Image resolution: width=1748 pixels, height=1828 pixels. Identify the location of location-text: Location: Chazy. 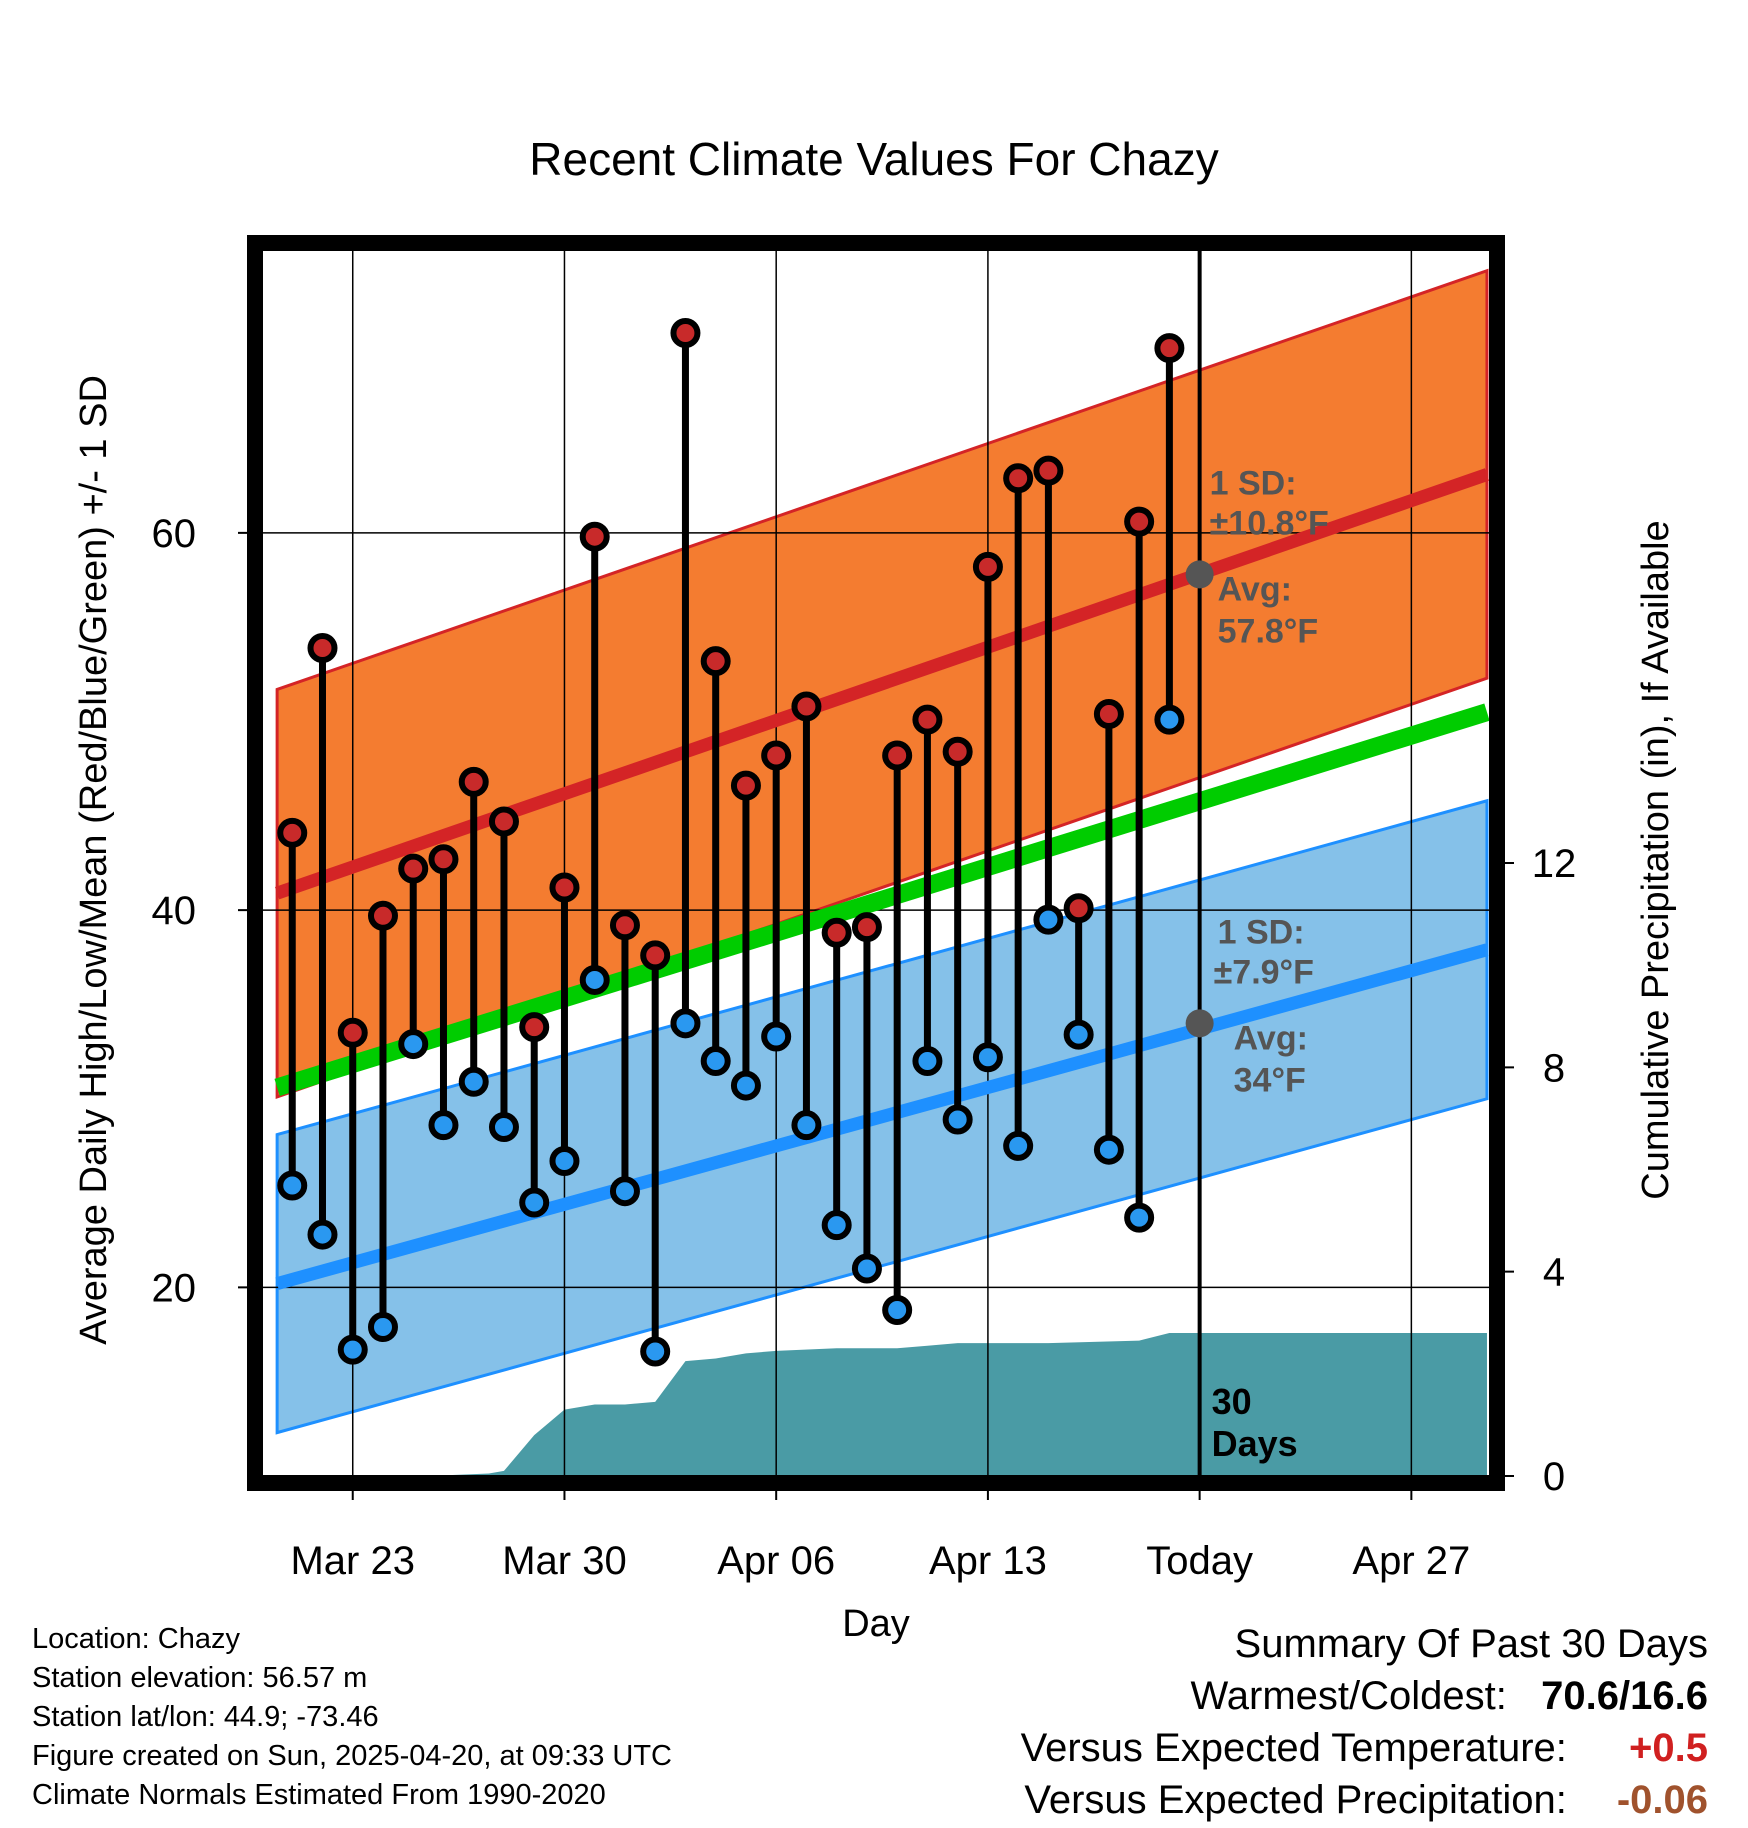
(136, 1639).